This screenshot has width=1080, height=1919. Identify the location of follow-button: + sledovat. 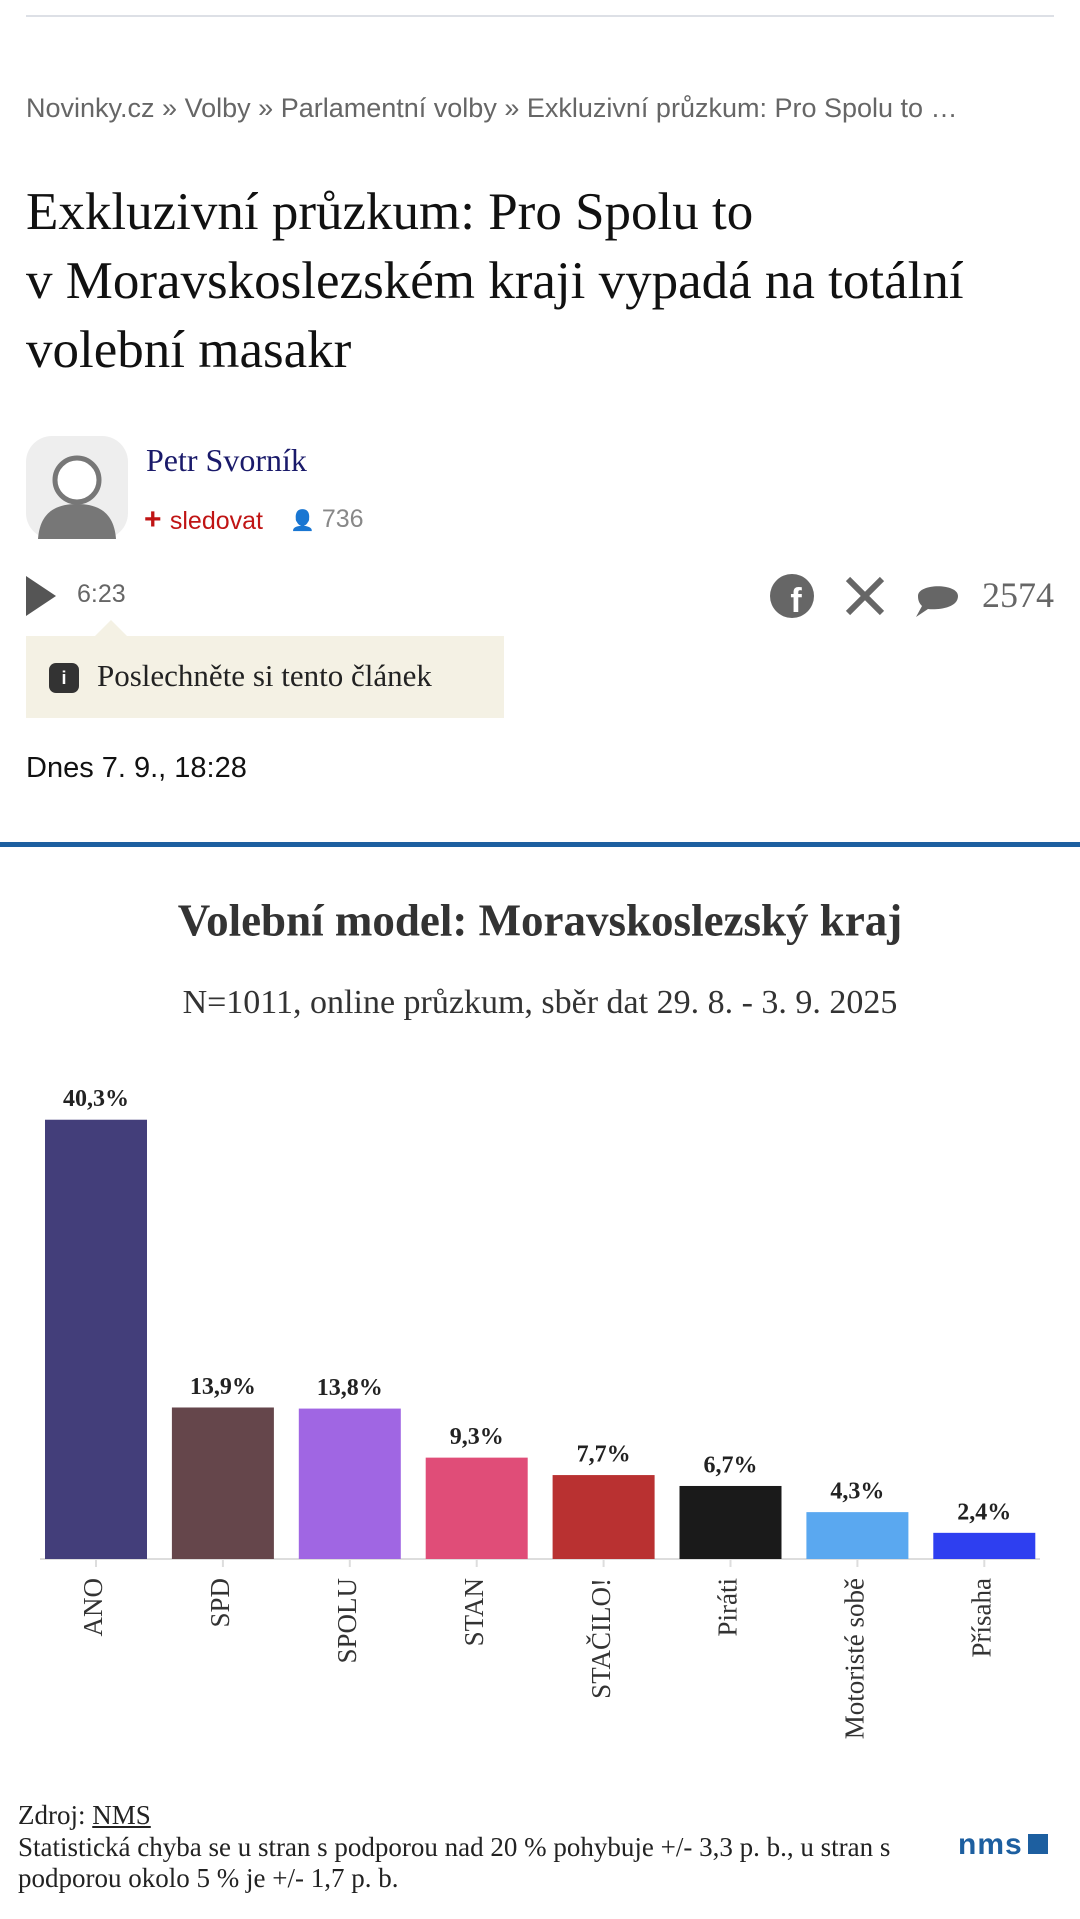
(203, 519).